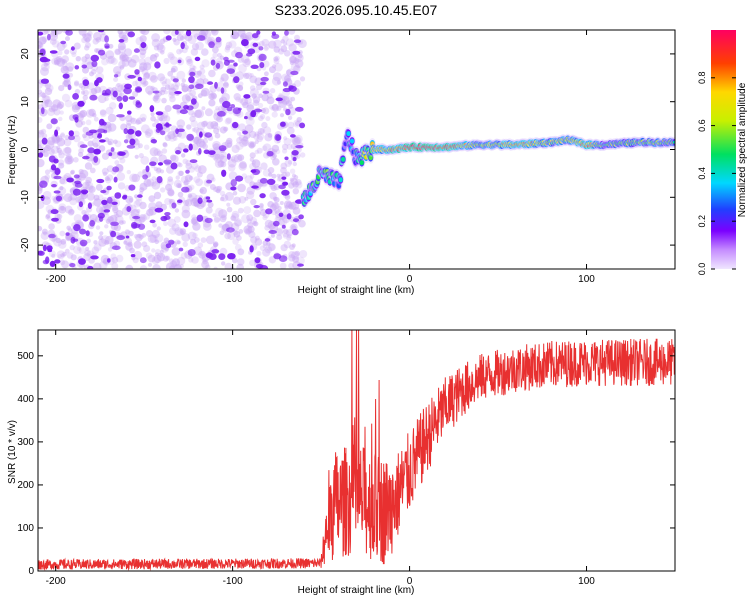 This screenshot has width=750, height=605. I want to click on x-tick-label: -100, so click(233, 581).